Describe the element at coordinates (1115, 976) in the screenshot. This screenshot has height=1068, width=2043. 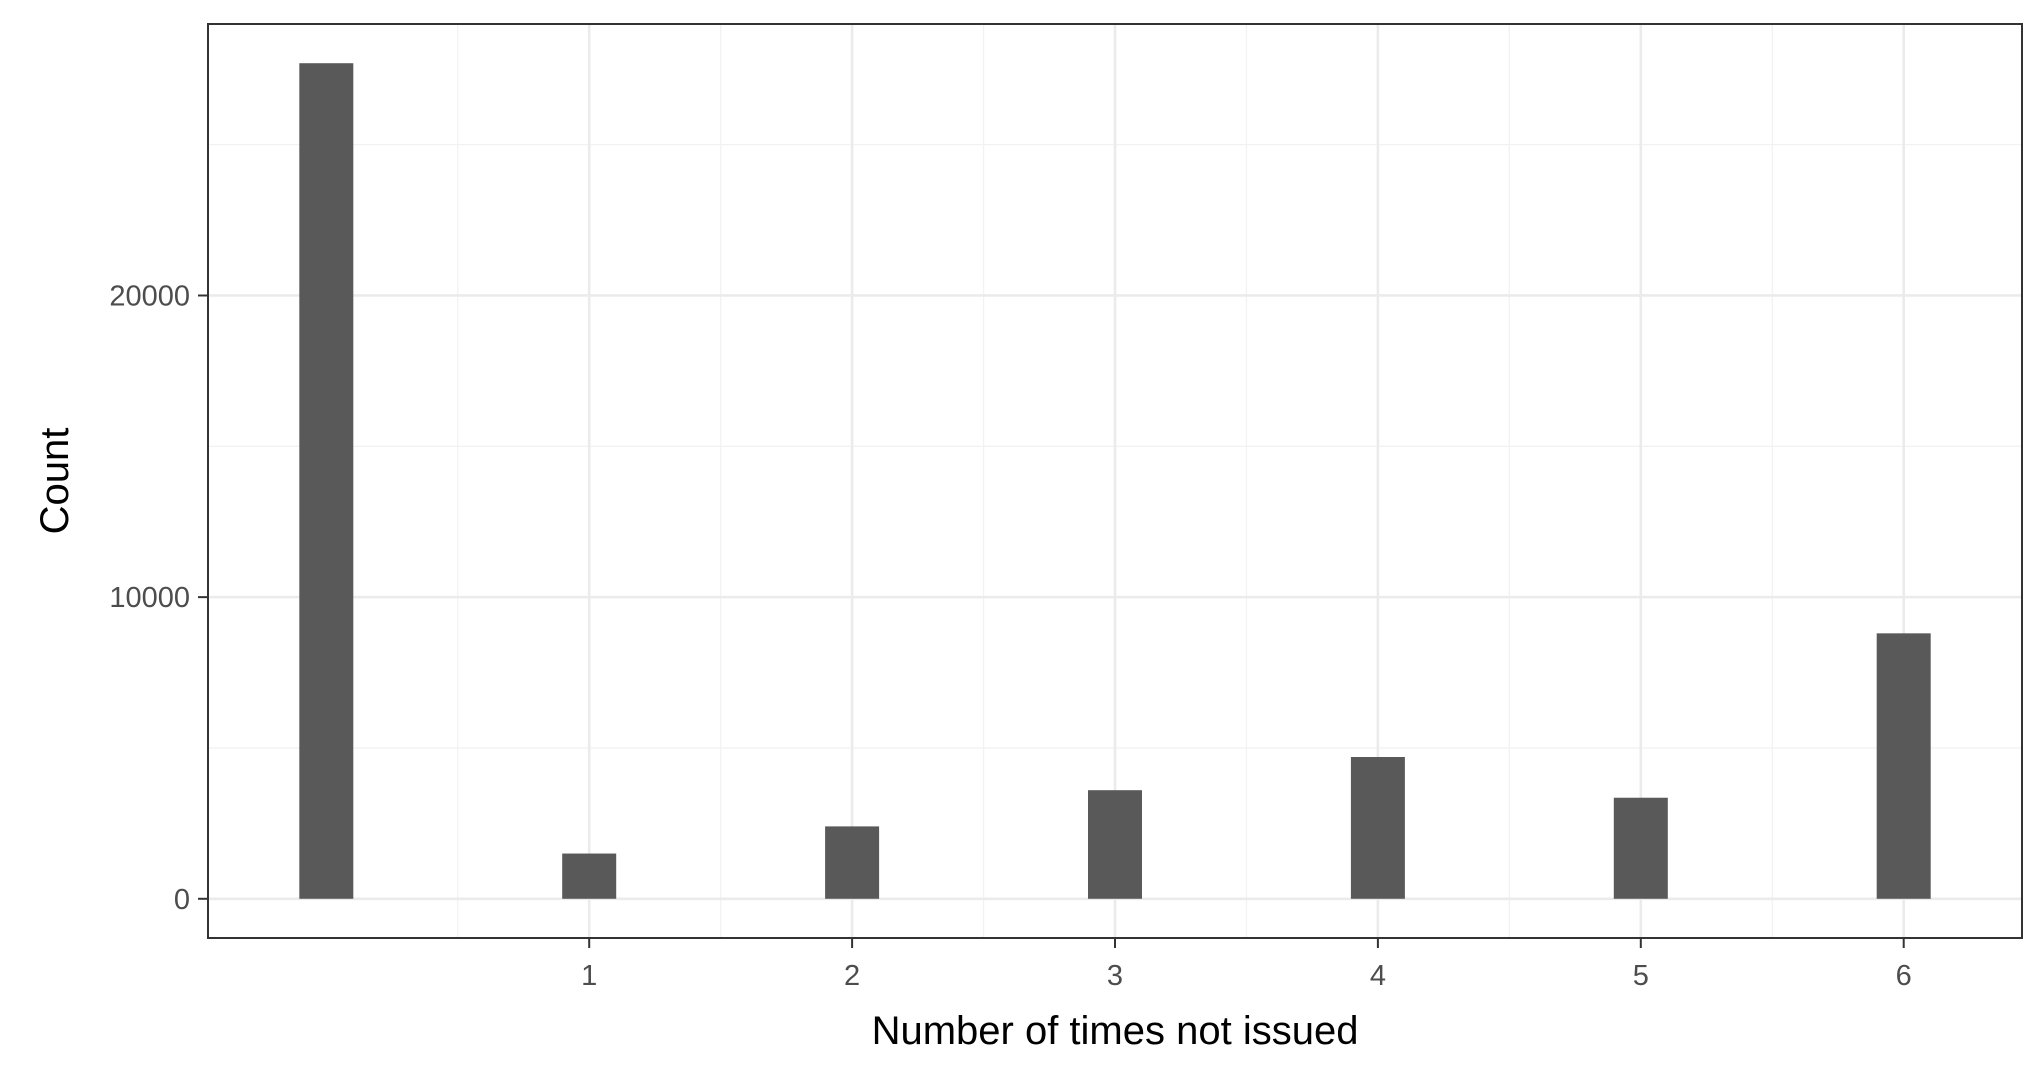
I see `x-tick-label: 3` at that location.